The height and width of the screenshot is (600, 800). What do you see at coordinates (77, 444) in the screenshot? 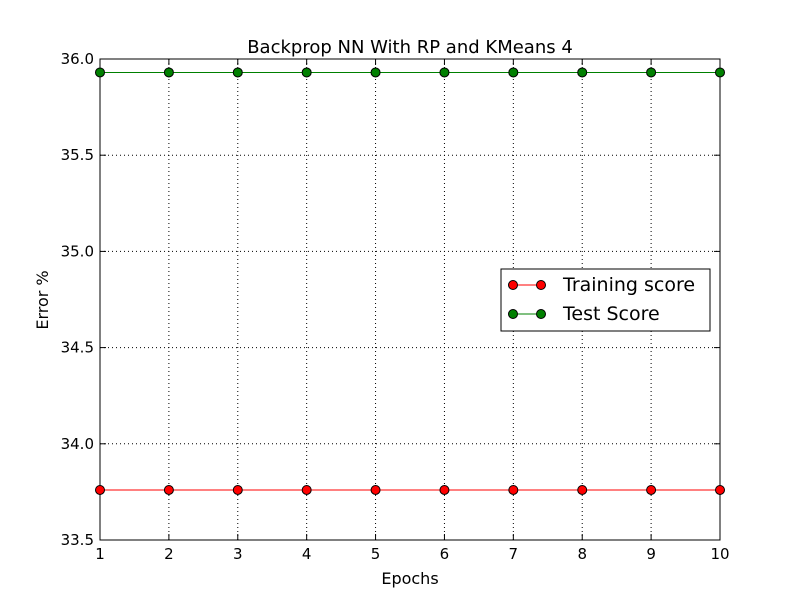
I see `y-tick-label: 34.0` at bounding box center [77, 444].